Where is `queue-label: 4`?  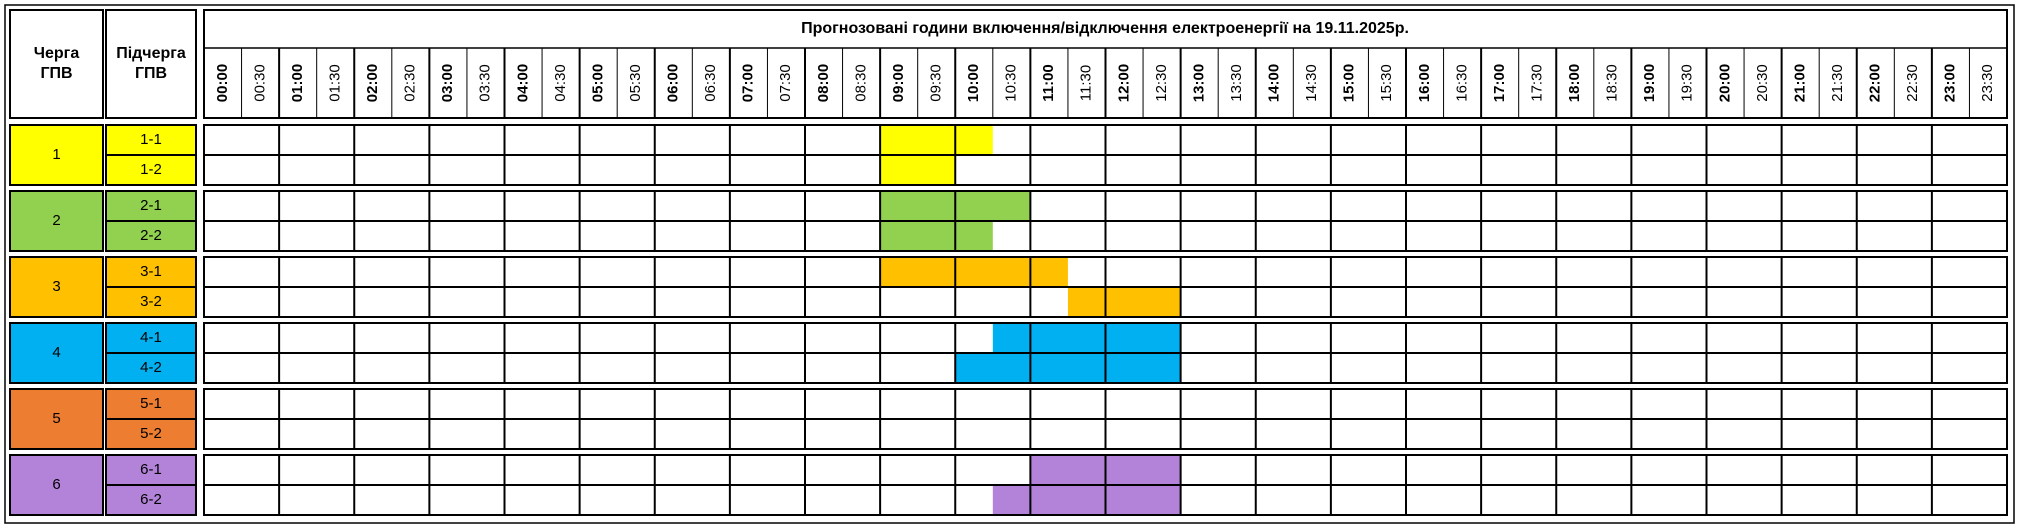 queue-label: 4 is located at coordinates (56, 352).